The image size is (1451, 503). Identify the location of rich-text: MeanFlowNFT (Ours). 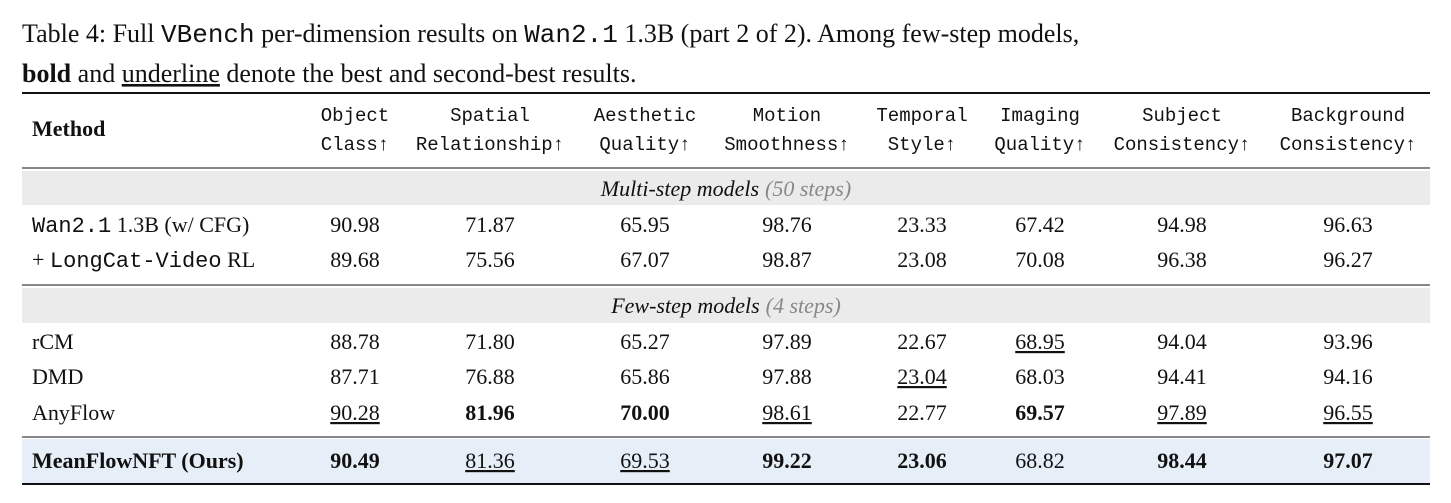
(138, 460).